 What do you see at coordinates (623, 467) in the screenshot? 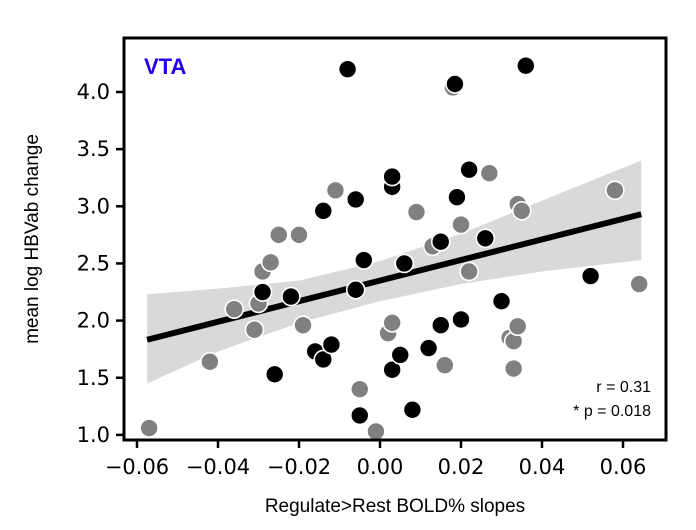
I see `x-tick-label: 0.06` at bounding box center [623, 467].